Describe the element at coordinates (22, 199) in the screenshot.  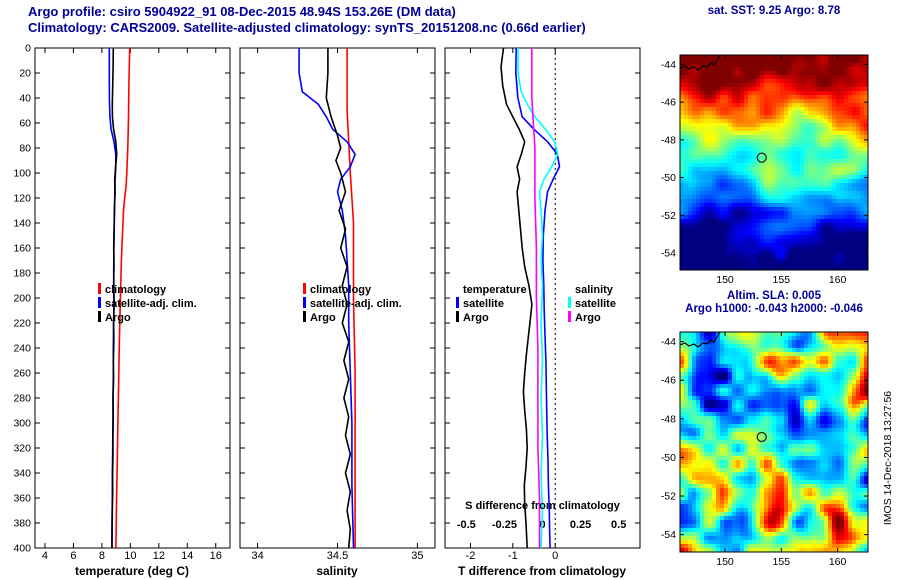
I see `svg-text: 120` at that location.